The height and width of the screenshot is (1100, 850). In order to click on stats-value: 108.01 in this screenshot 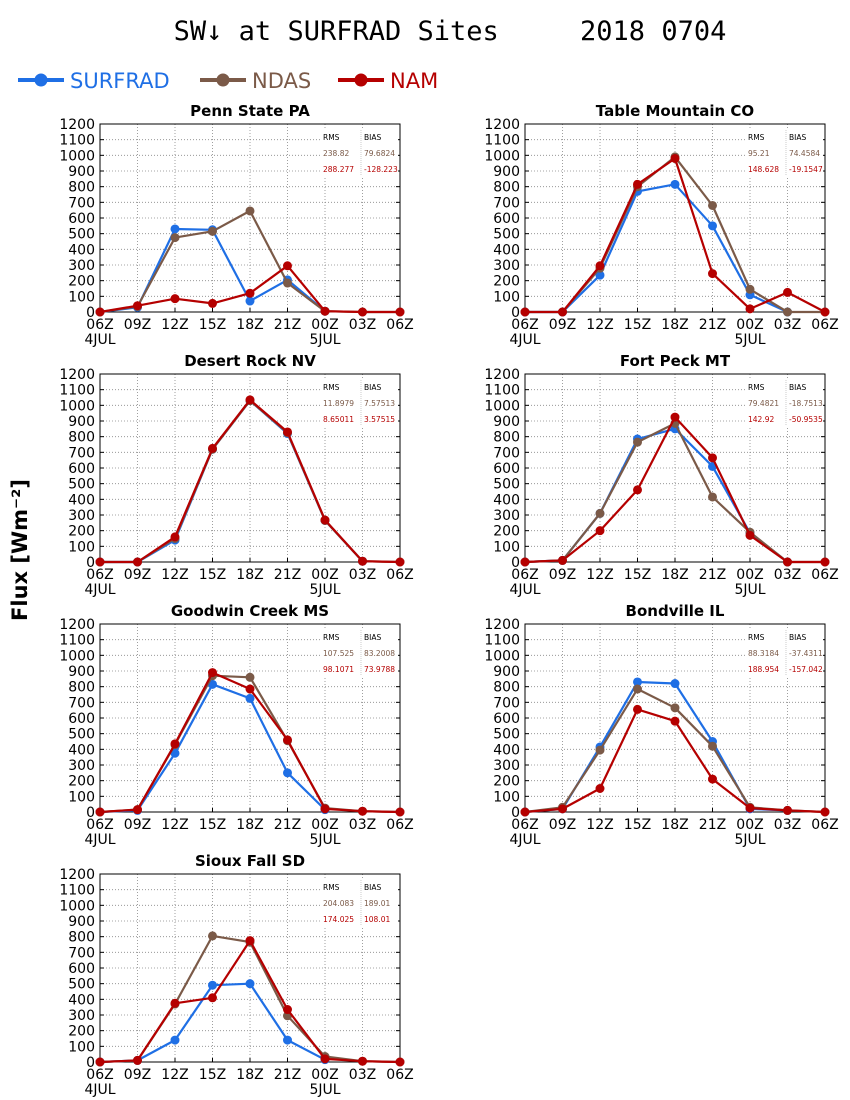, I will do `click(377, 919)`.